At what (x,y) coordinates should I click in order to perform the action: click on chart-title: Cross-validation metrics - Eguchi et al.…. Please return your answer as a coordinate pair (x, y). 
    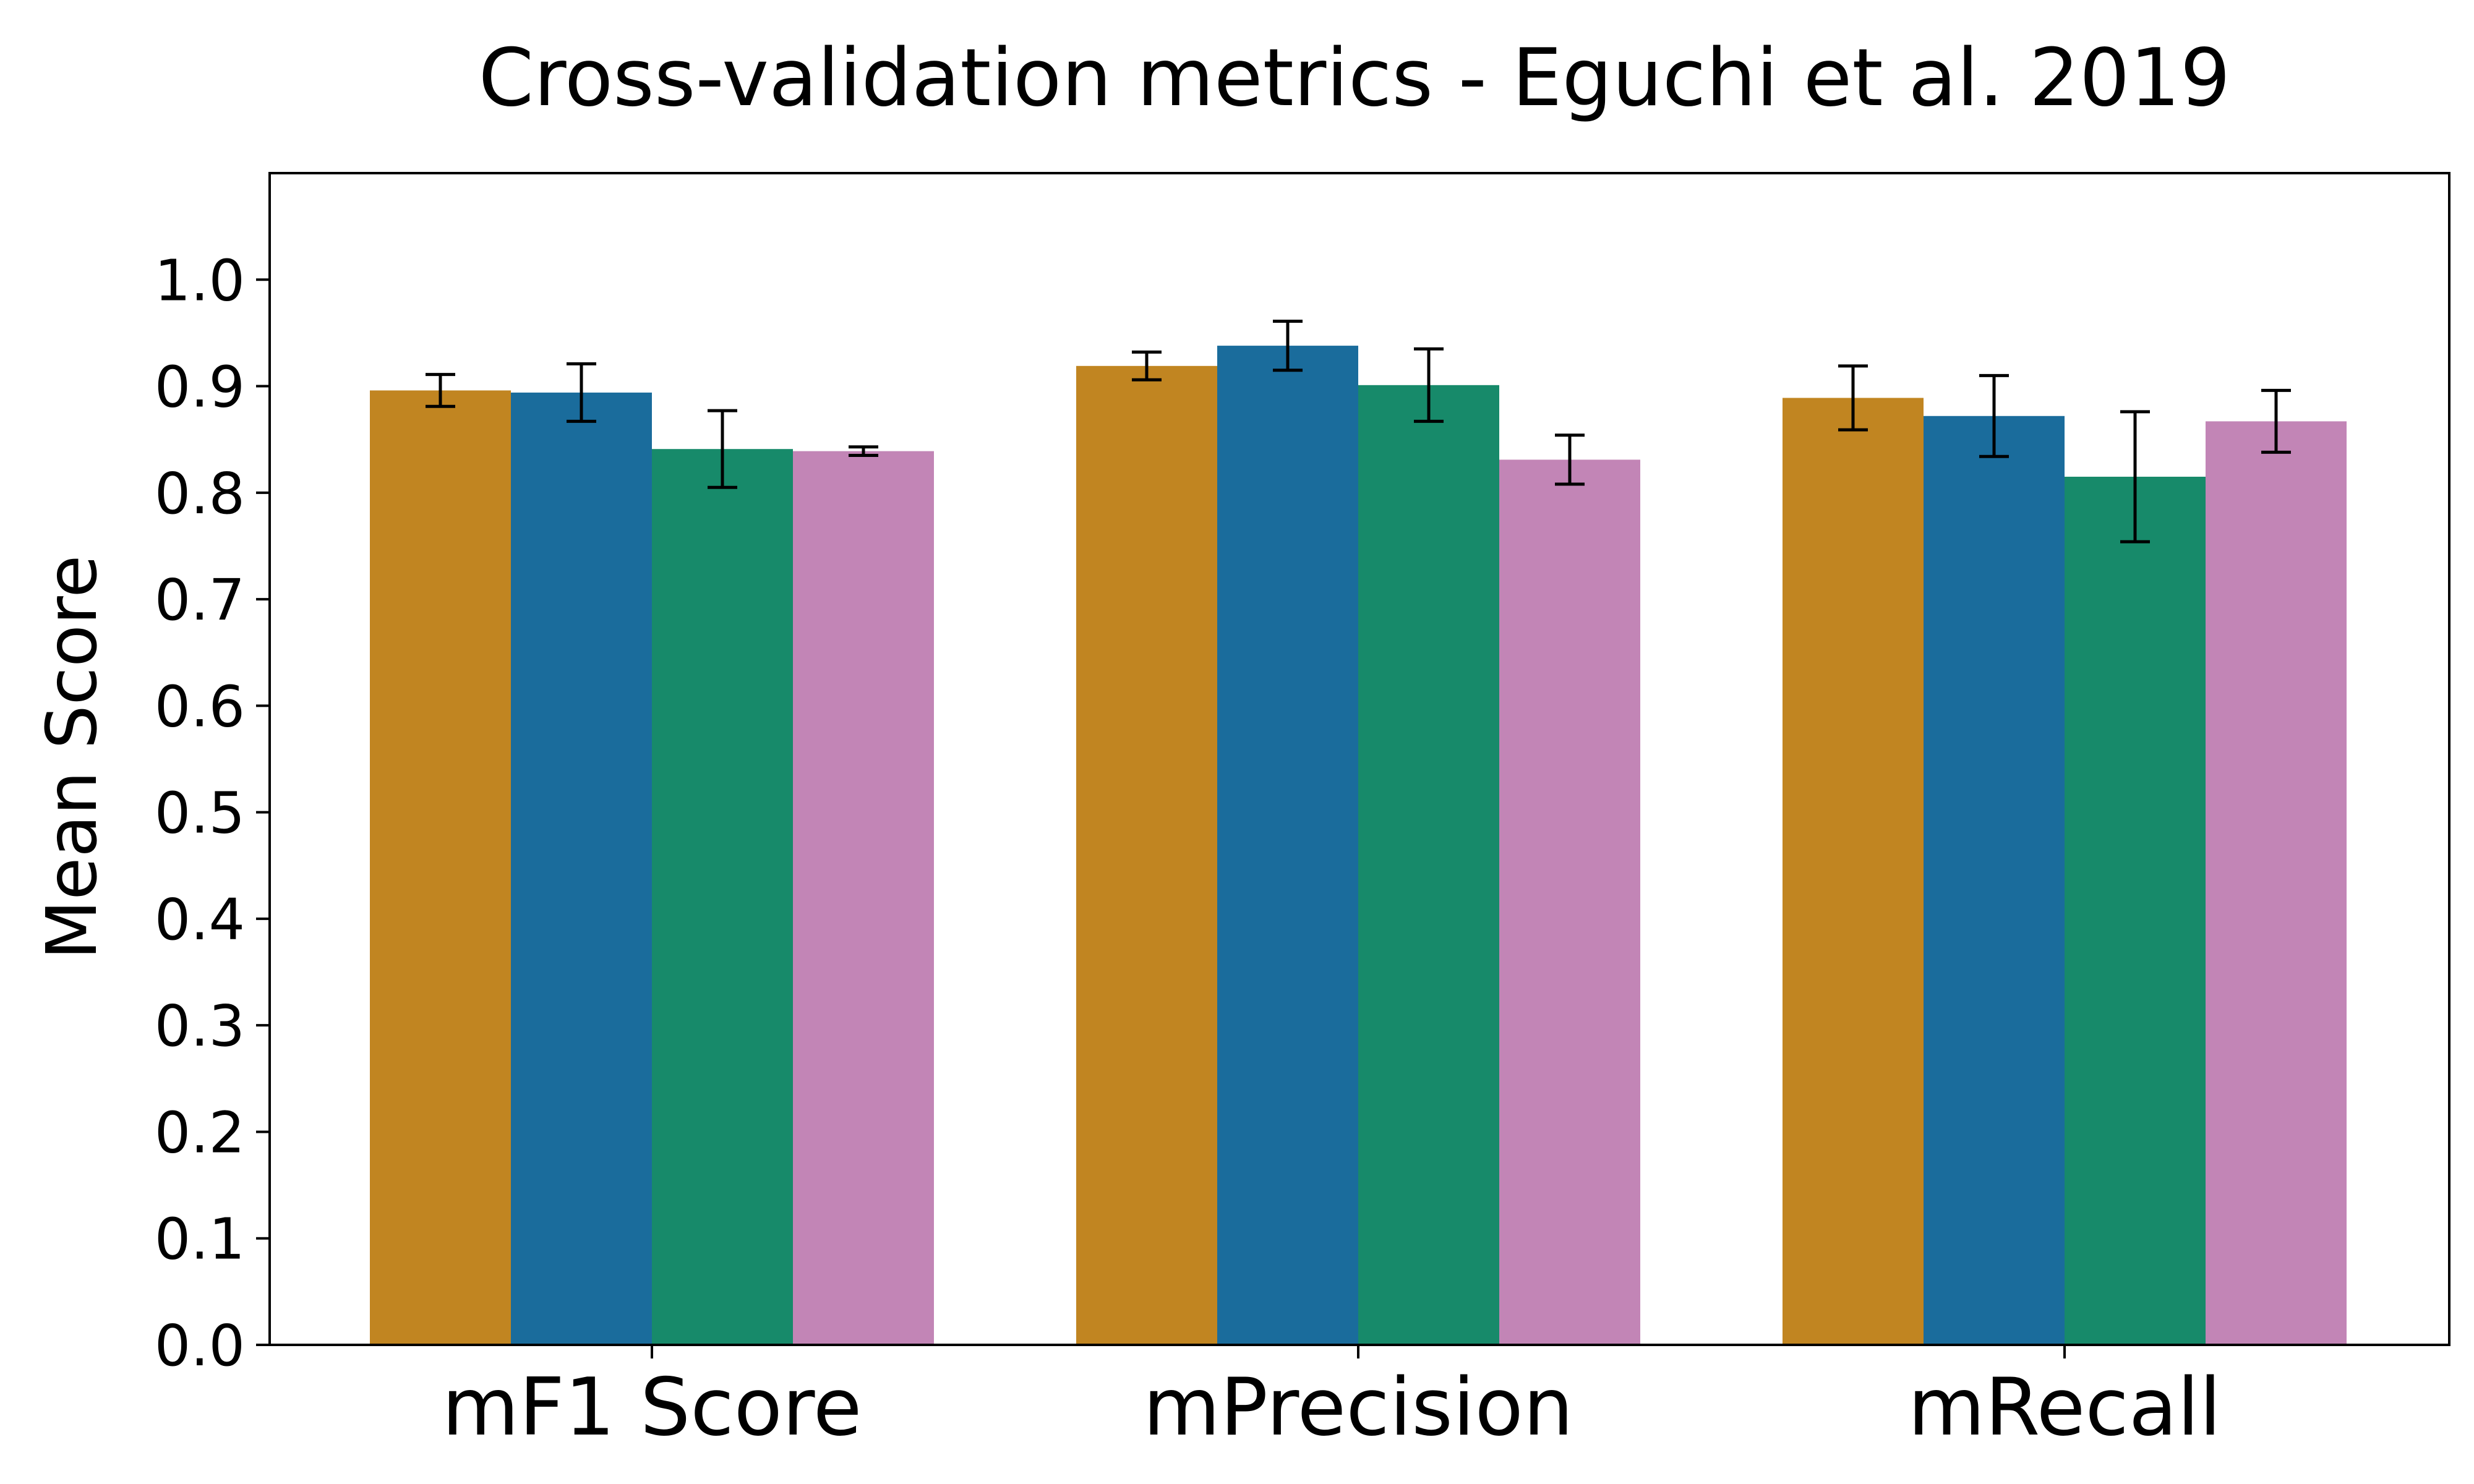
    Looking at the image, I should click on (1355, 78).